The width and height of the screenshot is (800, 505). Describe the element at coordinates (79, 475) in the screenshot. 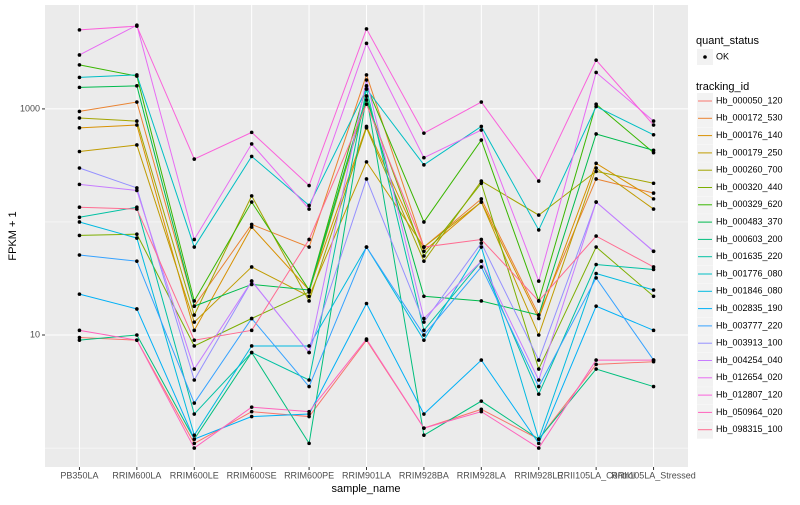

I see `x-tick-label: PB350LA` at that location.